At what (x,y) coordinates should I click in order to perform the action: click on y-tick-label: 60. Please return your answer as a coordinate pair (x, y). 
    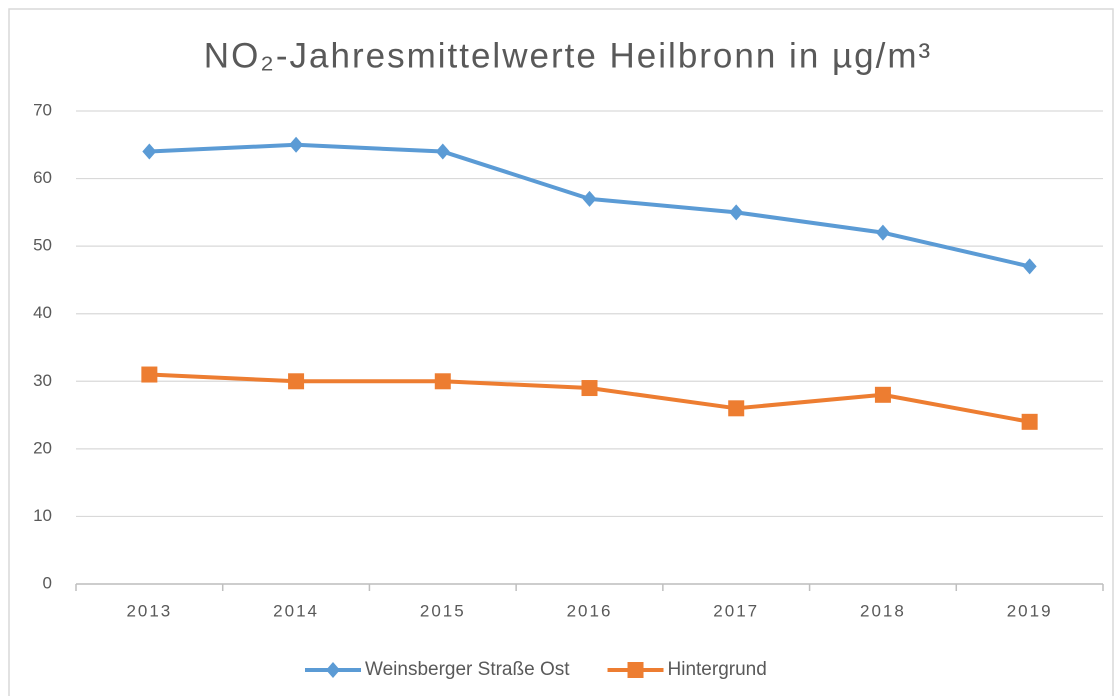
    Looking at the image, I should click on (42, 177).